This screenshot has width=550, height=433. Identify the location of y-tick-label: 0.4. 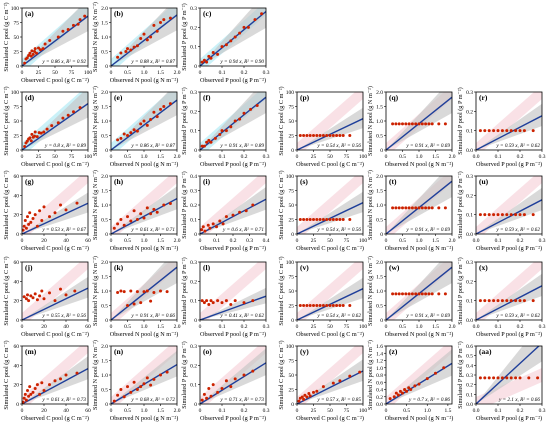
(379, 391).